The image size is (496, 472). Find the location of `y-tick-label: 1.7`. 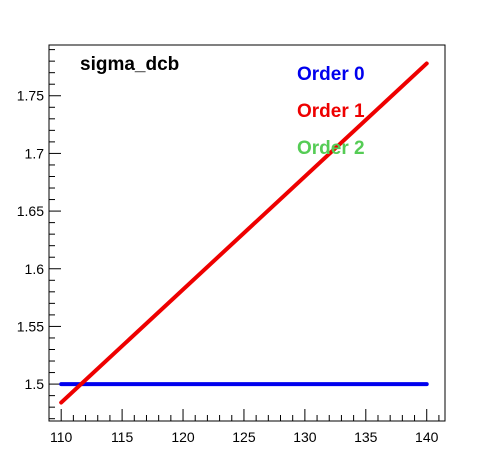

y-tick-label: 1.7 is located at coordinates (35, 153).